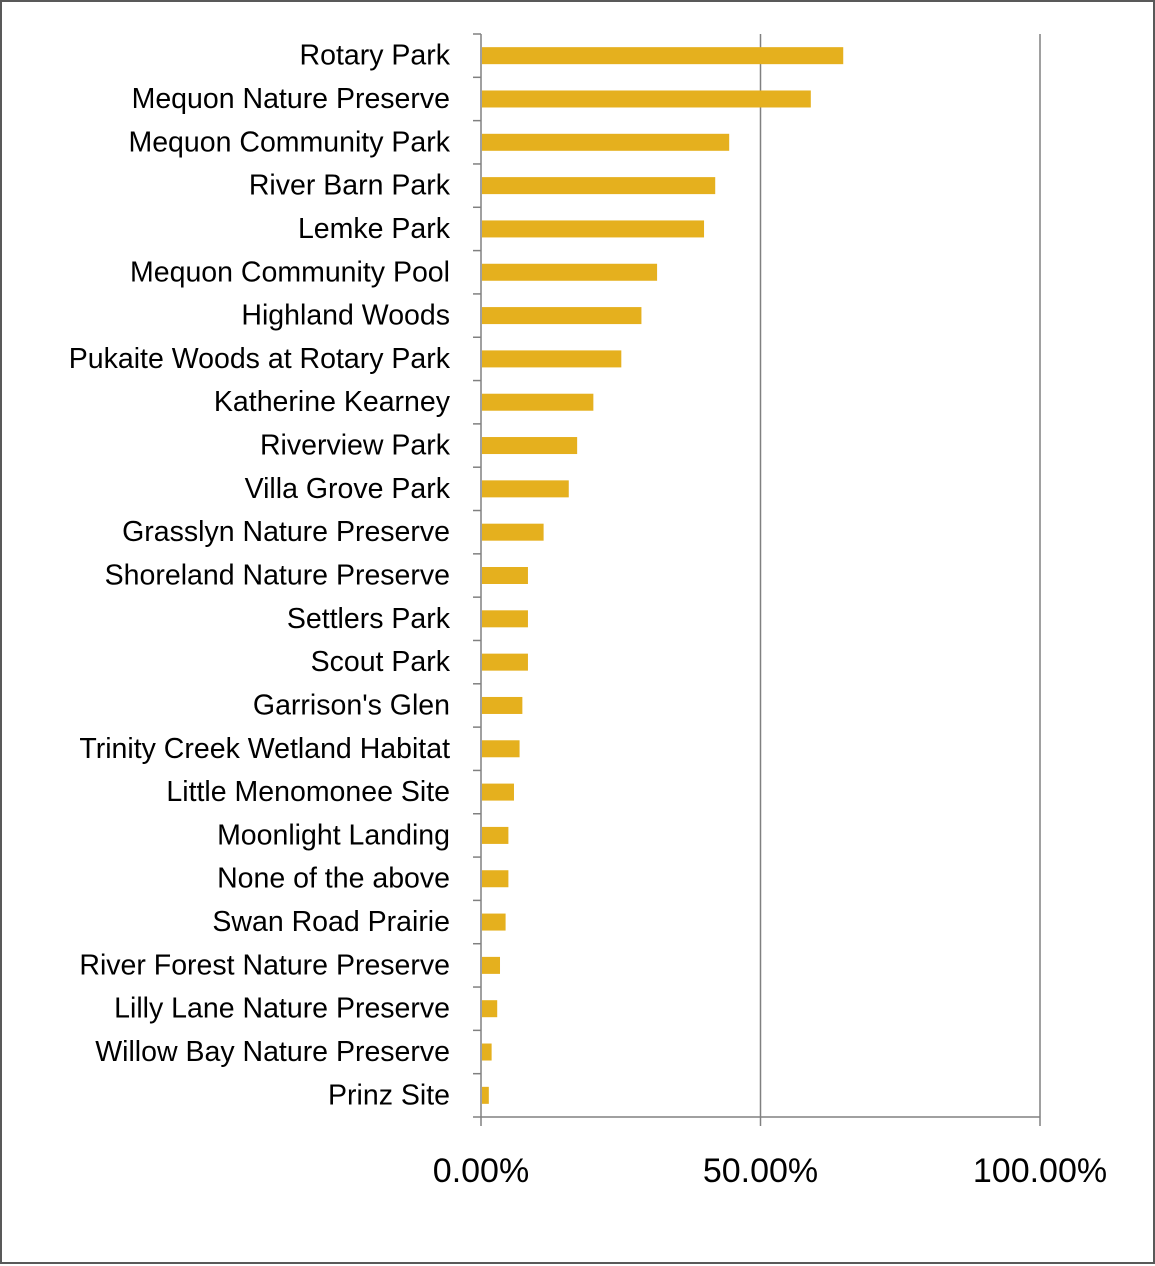  What do you see at coordinates (282, 1009) in the screenshot?
I see `category-label: Lilly Lane Nature Preserve` at bounding box center [282, 1009].